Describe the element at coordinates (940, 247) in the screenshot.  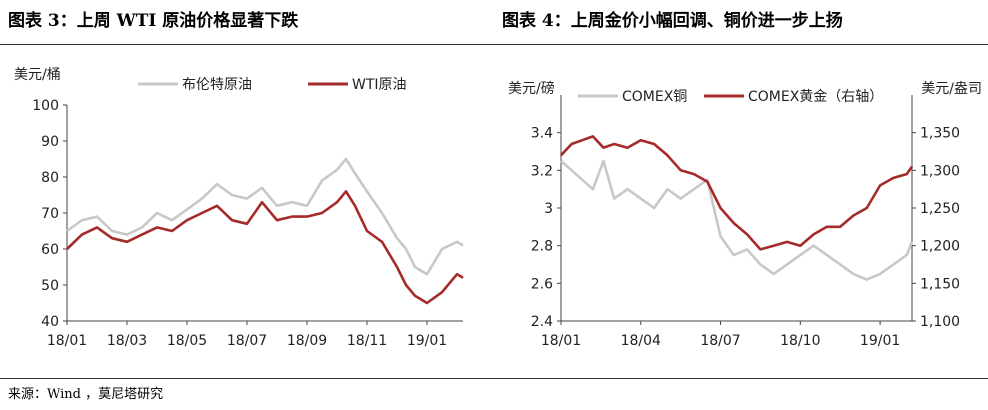
I see `y2-tick-label: 1,200` at that location.